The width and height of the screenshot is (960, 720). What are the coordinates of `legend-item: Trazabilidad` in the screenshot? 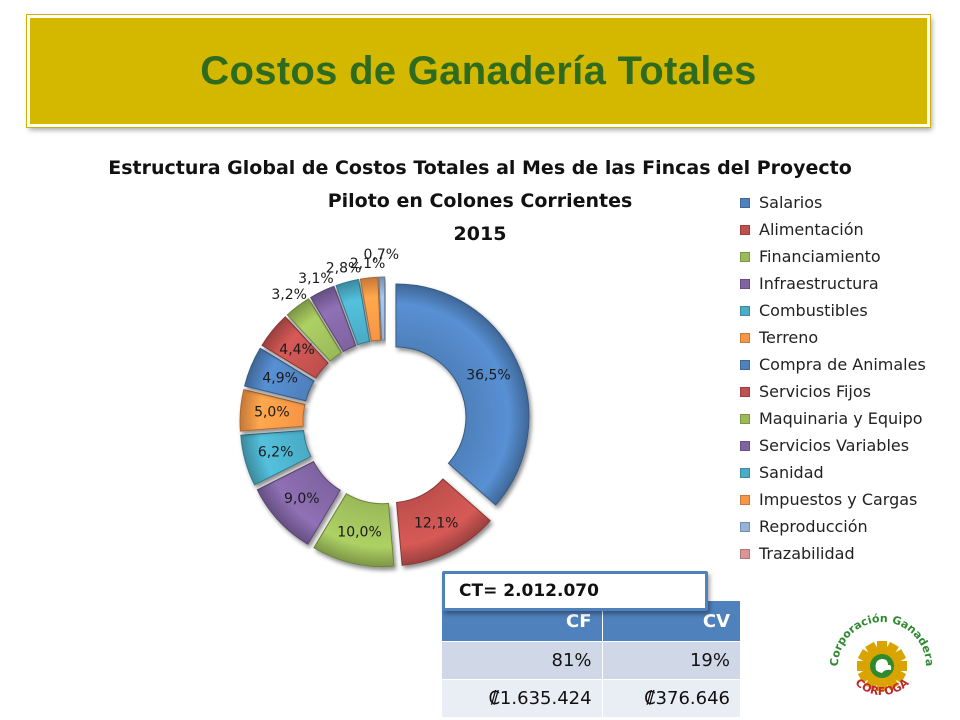 It's located at (833, 553).